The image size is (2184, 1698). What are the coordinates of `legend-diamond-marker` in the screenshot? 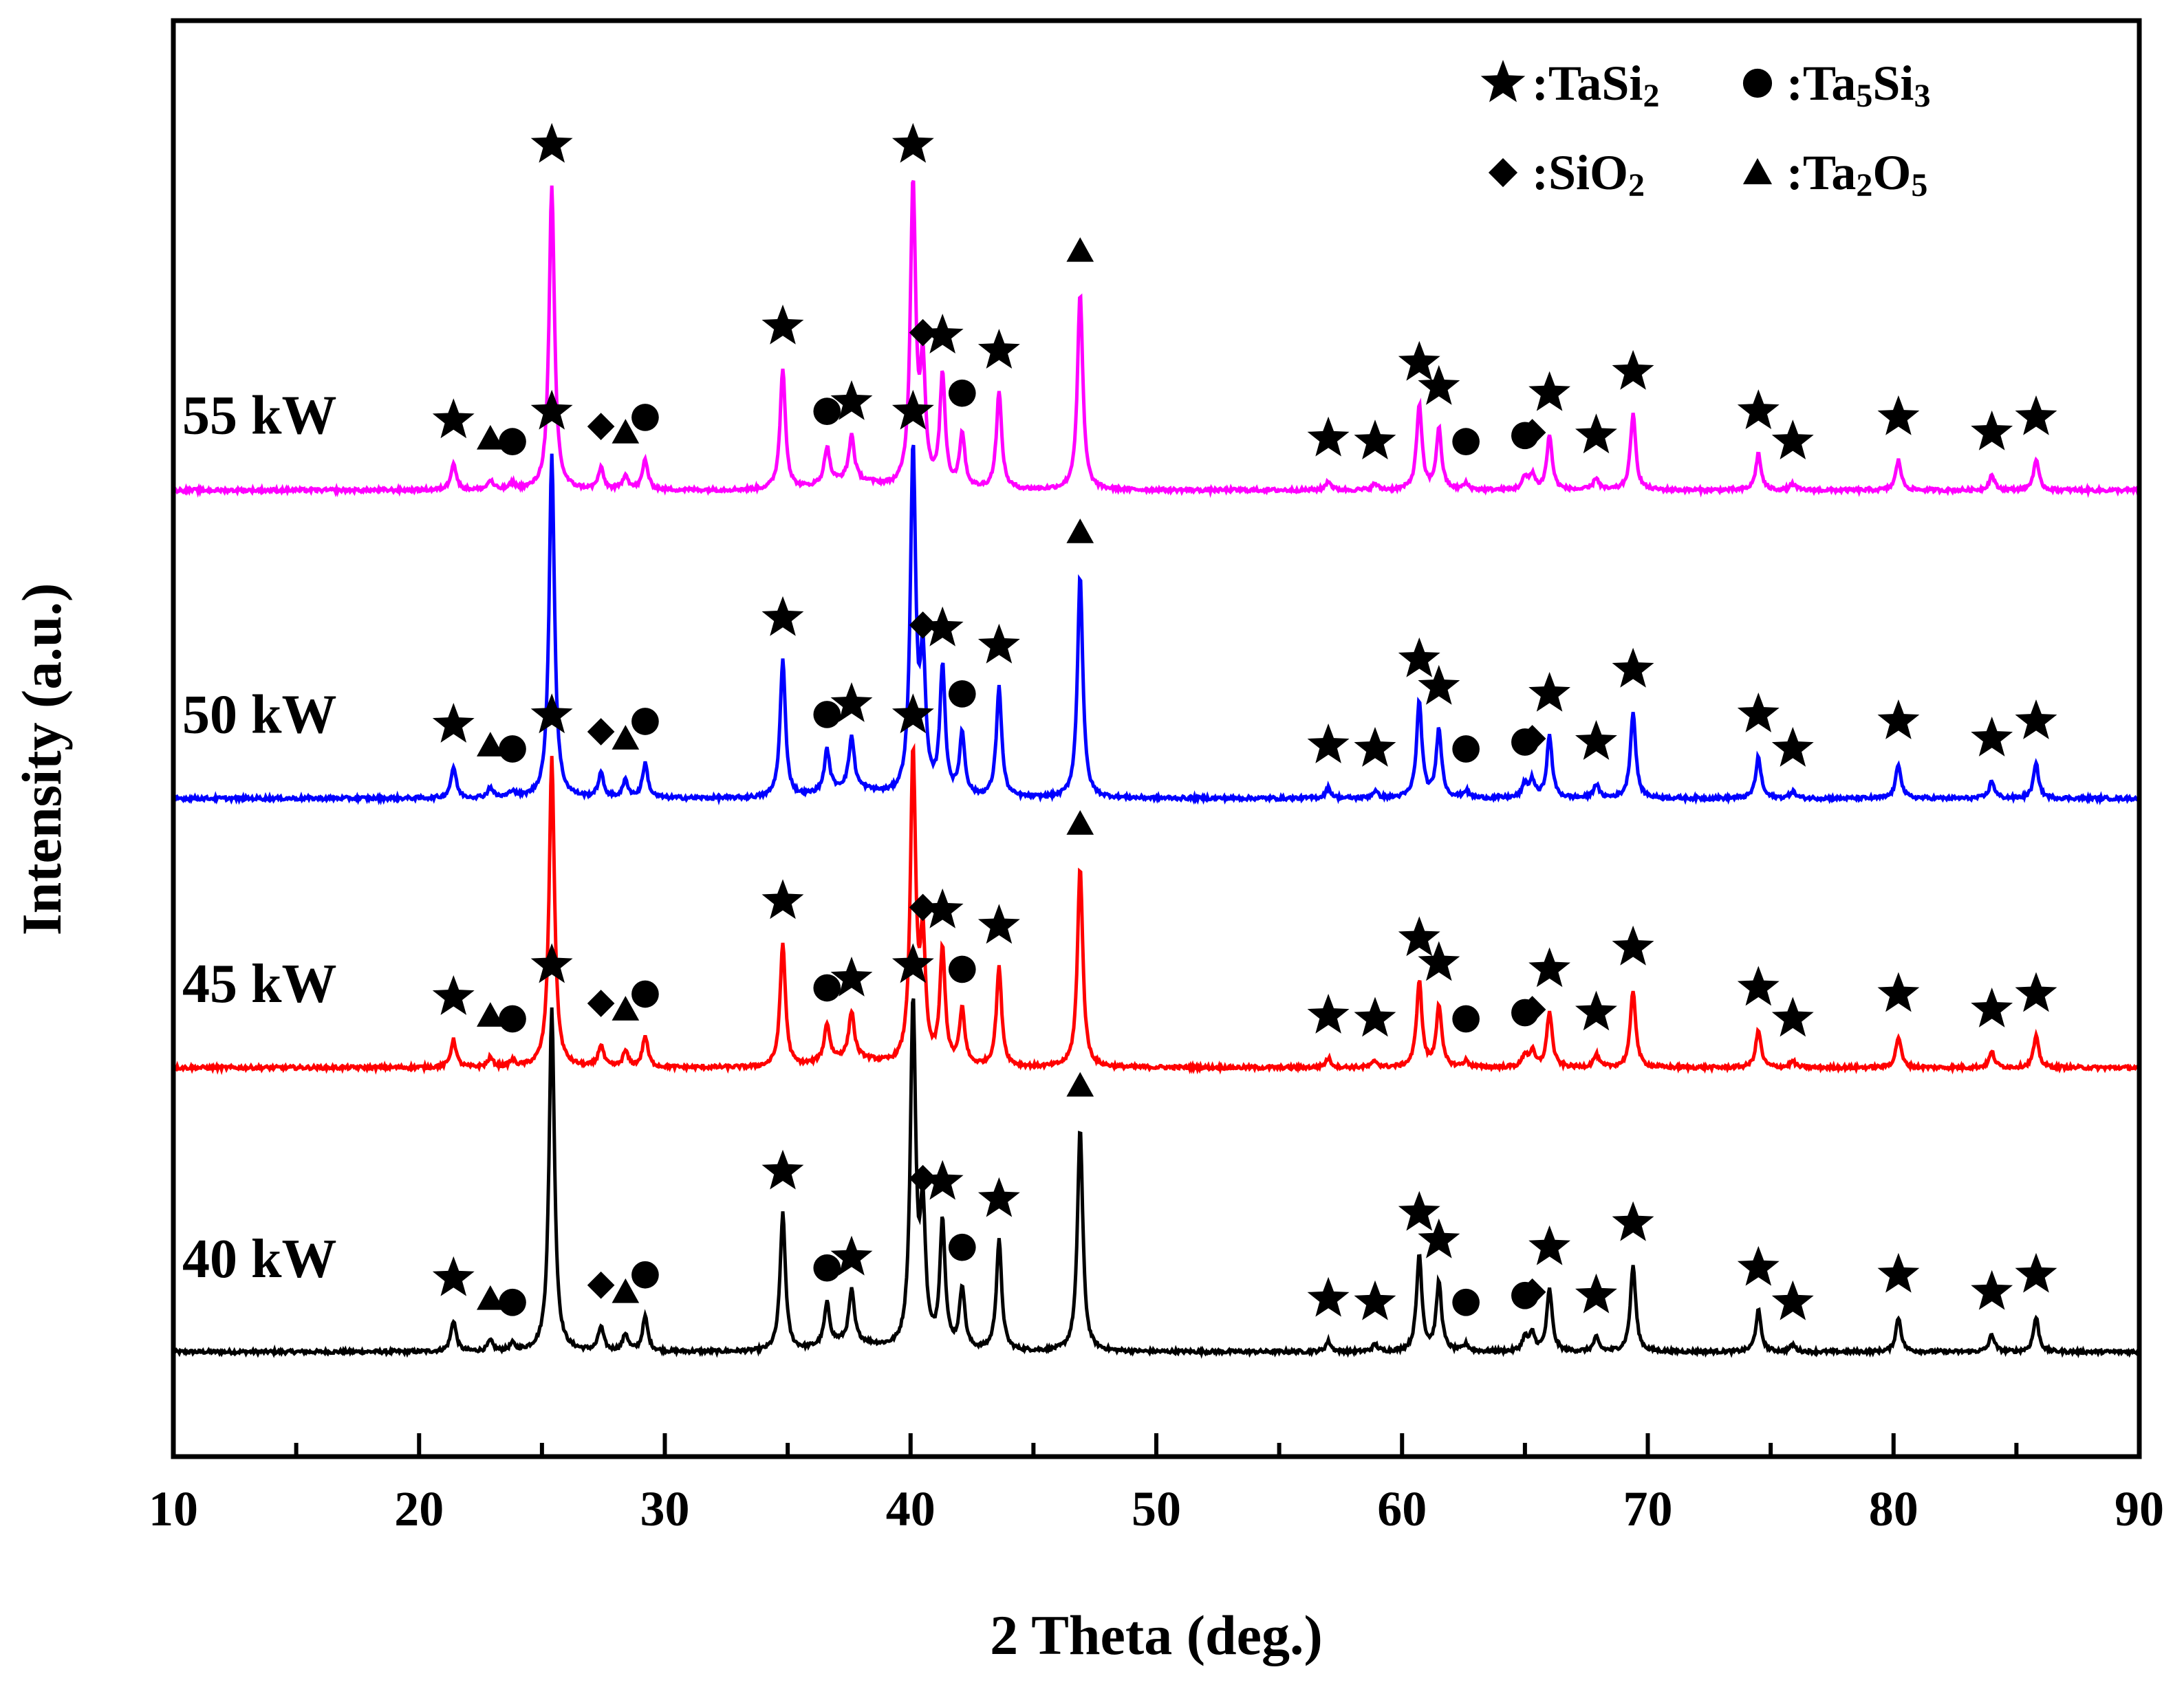 It's located at (1503, 172).